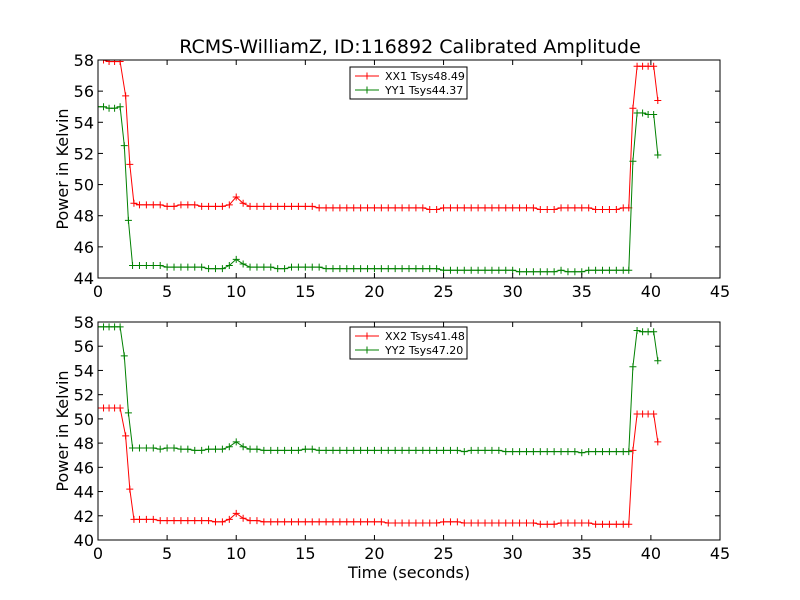 The height and width of the screenshot is (600, 800). Describe the element at coordinates (84, 216) in the screenshot. I see `y-tick-label: 48` at that location.